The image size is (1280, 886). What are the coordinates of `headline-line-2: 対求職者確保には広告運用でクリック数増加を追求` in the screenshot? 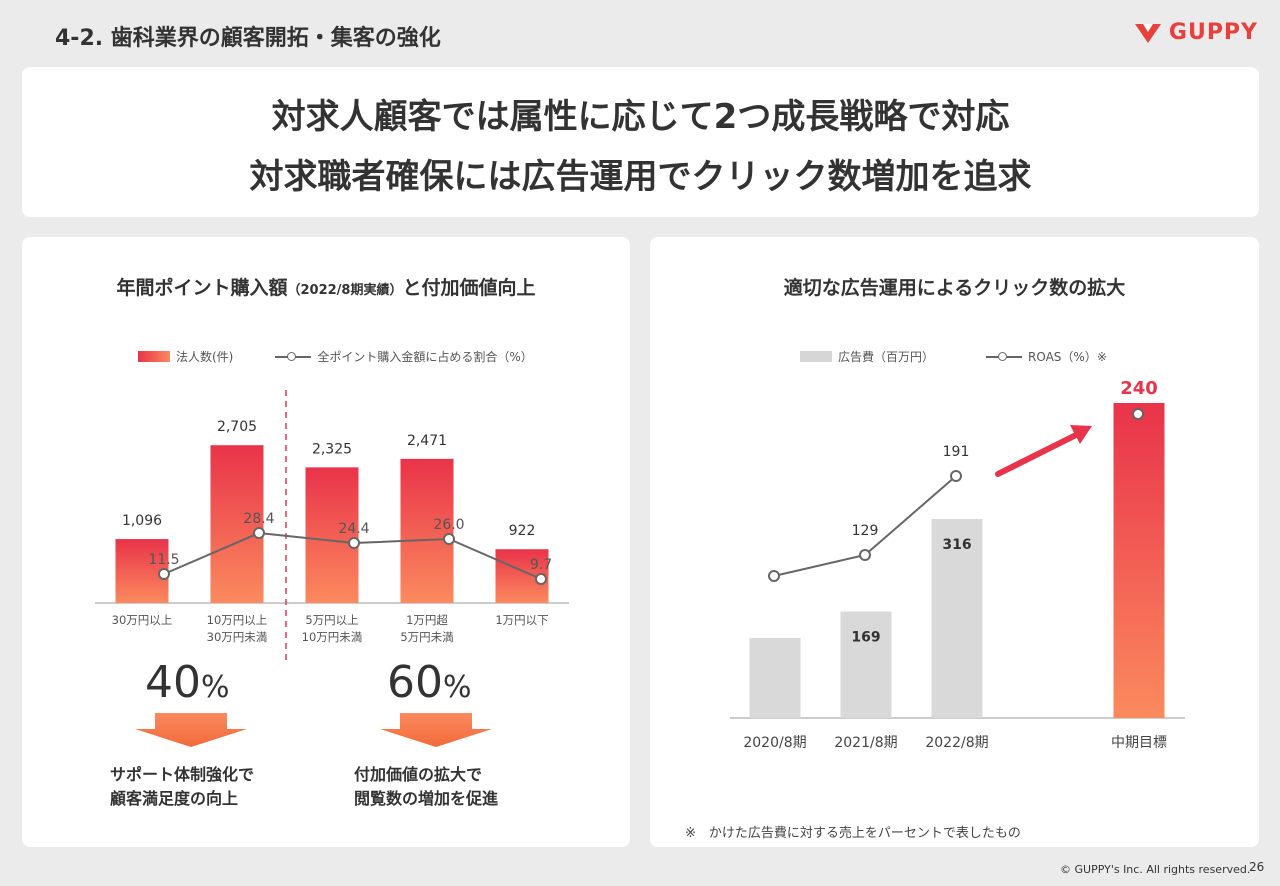 It's located at (640, 177).